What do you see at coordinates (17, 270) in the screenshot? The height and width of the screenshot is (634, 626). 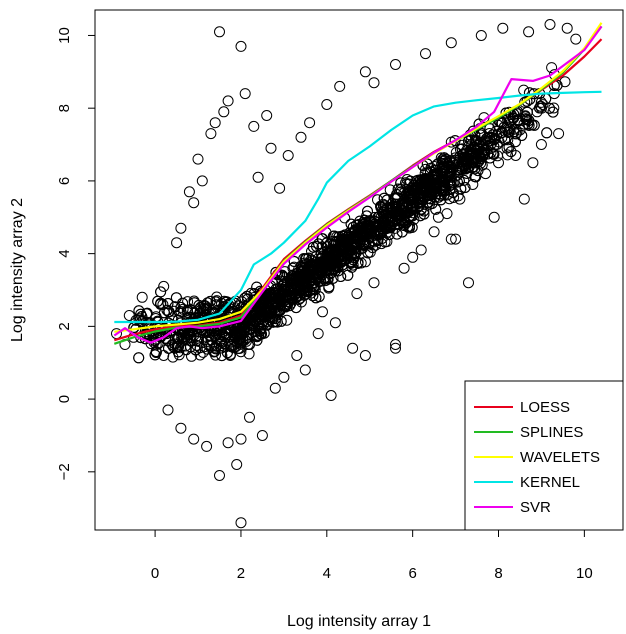 I see `y-axis-title: Log intensity array 2` at bounding box center [17, 270].